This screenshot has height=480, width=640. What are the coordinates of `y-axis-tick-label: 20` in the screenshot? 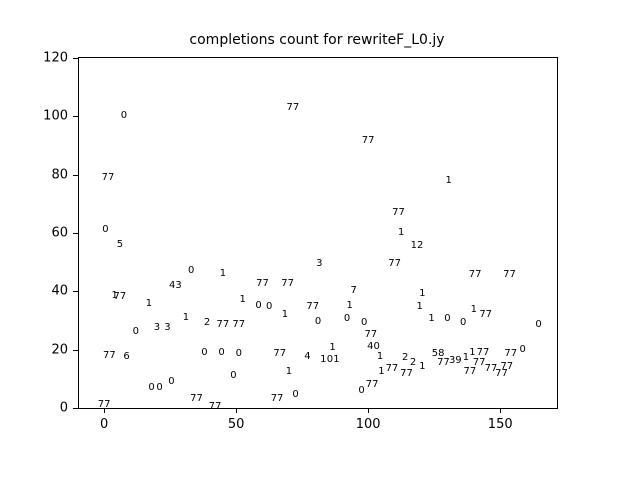 It's located at (59, 350).